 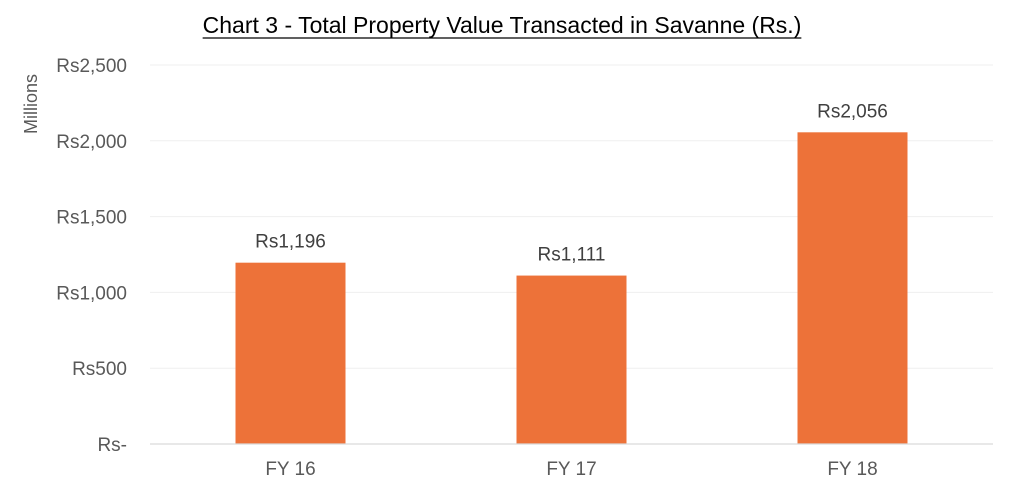 I want to click on y-tick-label: Rs2,000, so click(x=91, y=142).